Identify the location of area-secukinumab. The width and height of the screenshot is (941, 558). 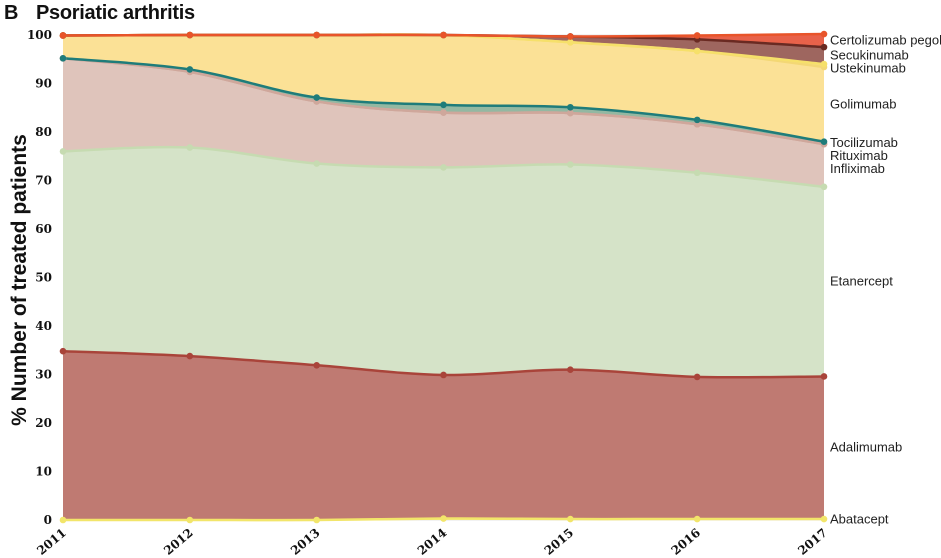
(443, 49).